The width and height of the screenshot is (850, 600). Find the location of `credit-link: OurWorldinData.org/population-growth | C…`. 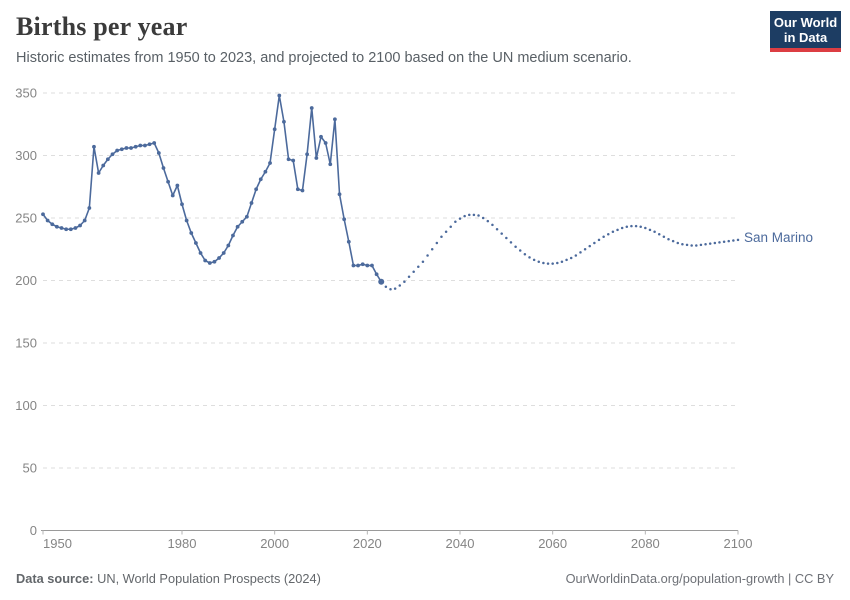

credit-link: OurWorldinData.org/population-growth | C… is located at coordinates (699, 578).